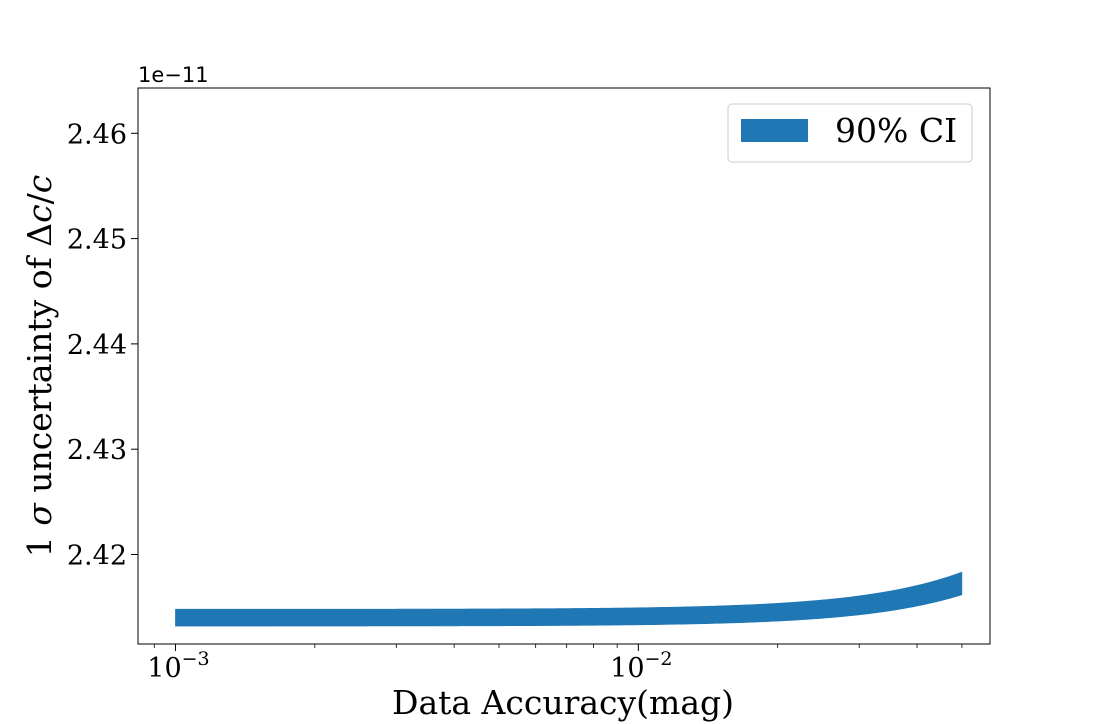  Describe the element at coordinates (178, 666) in the screenshot. I see `x-tick-label-0: 10⁻³` at that location.